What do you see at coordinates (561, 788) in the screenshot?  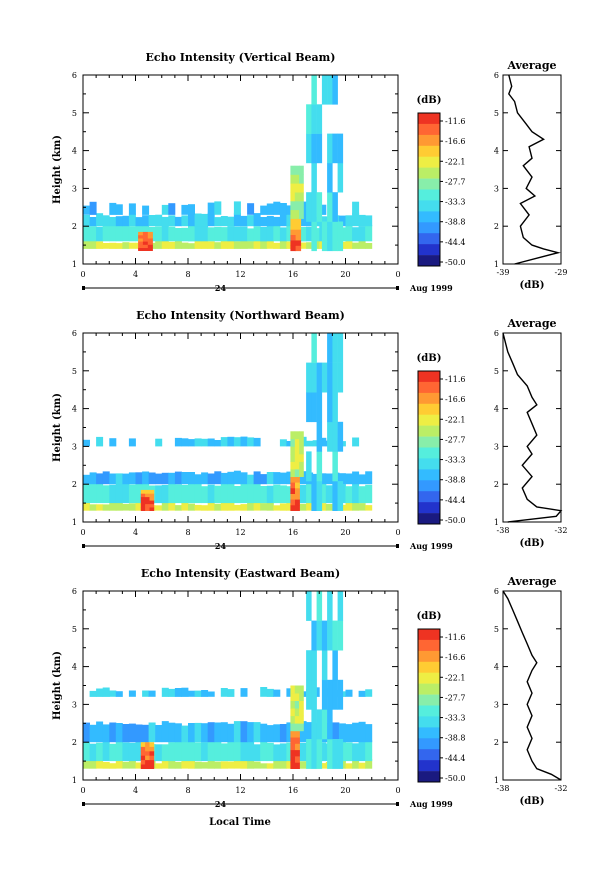 I see `avg-x-tick-label: -32` at bounding box center [561, 788].